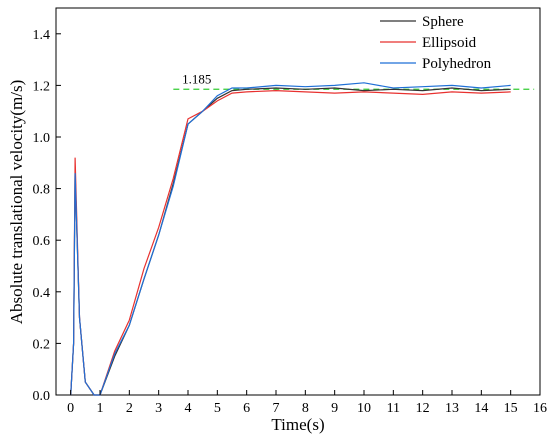 This screenshot has width=550, height=443. What do you see at coordinates (158, 408) in the screenshot?
I see `x-tick-label: 3` at bounding box center [158, 408].